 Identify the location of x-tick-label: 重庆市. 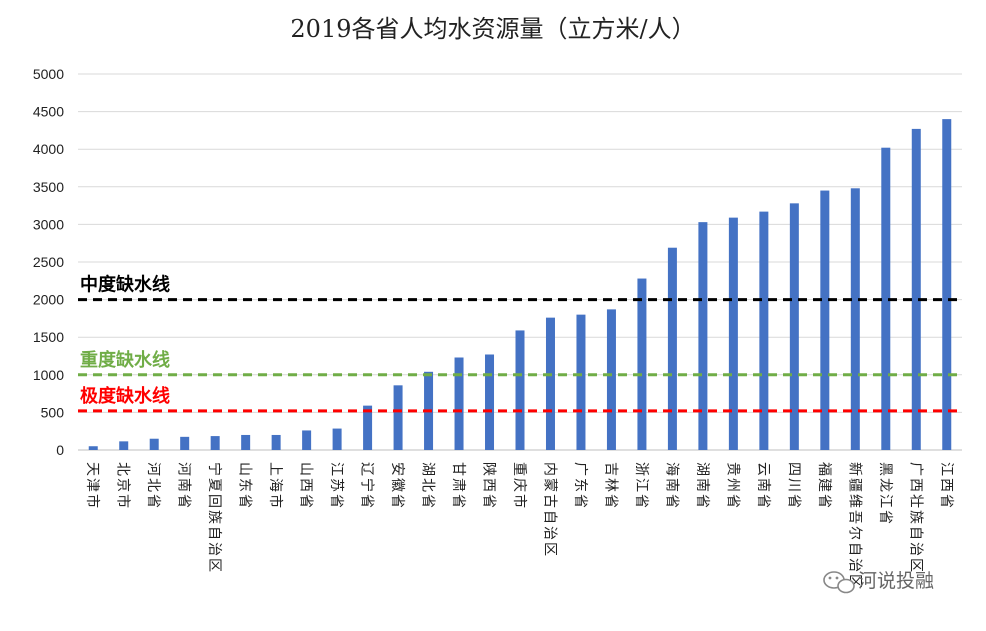
(519, 486).